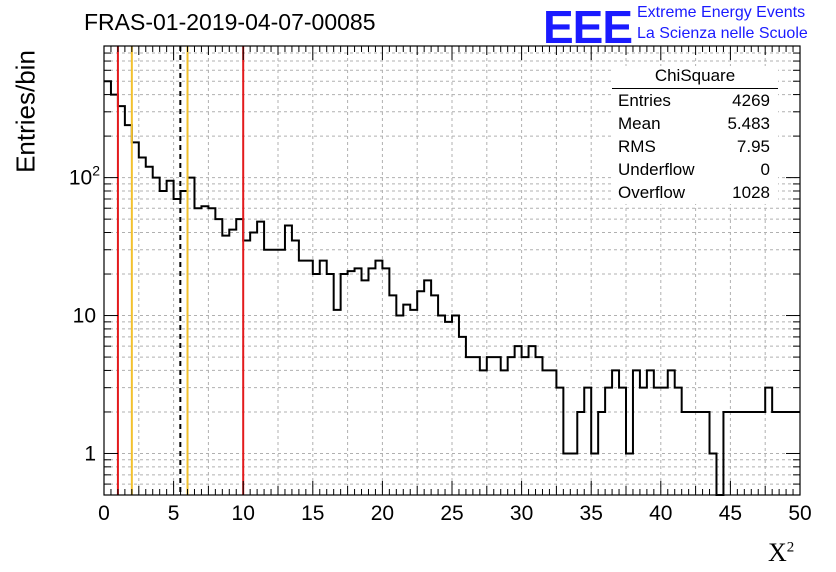 Image resolution: width=836 pixels, height=572 pixels. Describe the element at coordinates (751, 100) in the screenshot. I see `stats-value: 4269` at that location.